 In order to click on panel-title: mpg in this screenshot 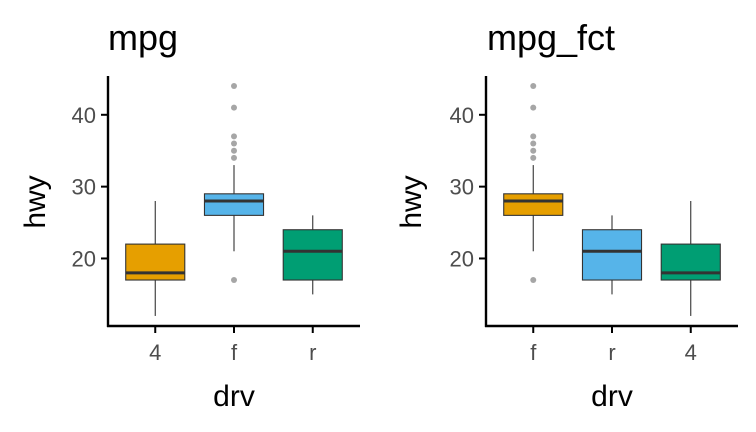, I will do `click(143, 37)`.